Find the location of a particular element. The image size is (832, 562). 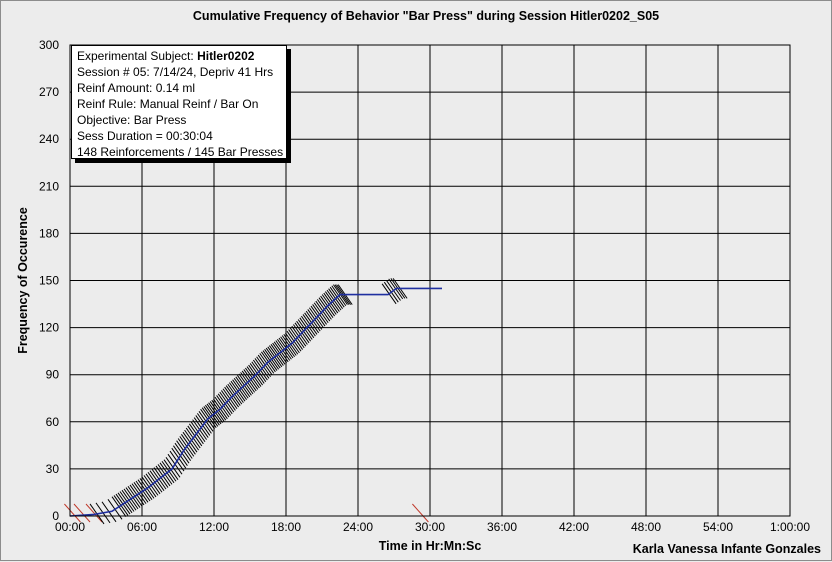

x-tick-label: 54:00 is located at coordinates (718, 527).